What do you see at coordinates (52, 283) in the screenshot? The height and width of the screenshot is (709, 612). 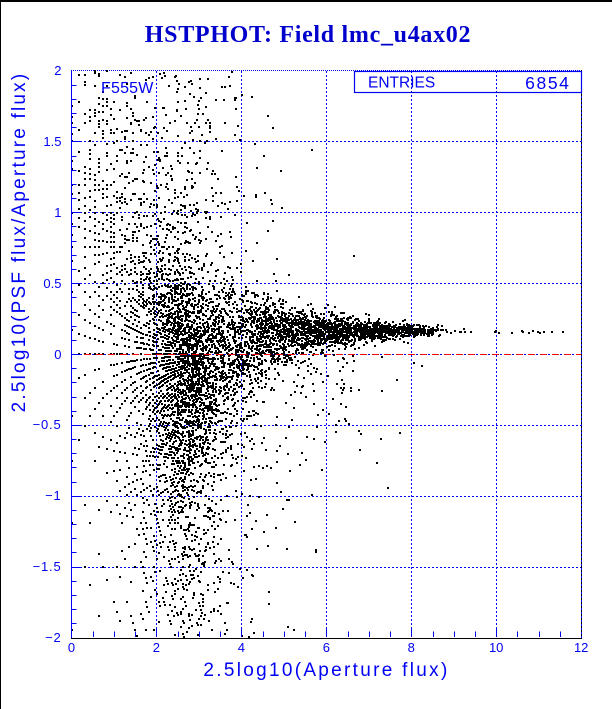 I see `svg-text: 0.5` at bounding box center [52, 283].